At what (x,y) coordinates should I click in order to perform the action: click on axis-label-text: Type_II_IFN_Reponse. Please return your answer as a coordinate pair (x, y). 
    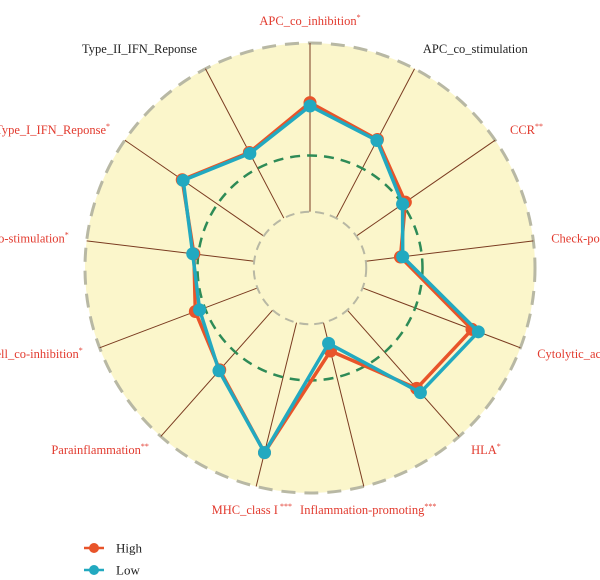
    Looking at the image, I should click on (140, 49).